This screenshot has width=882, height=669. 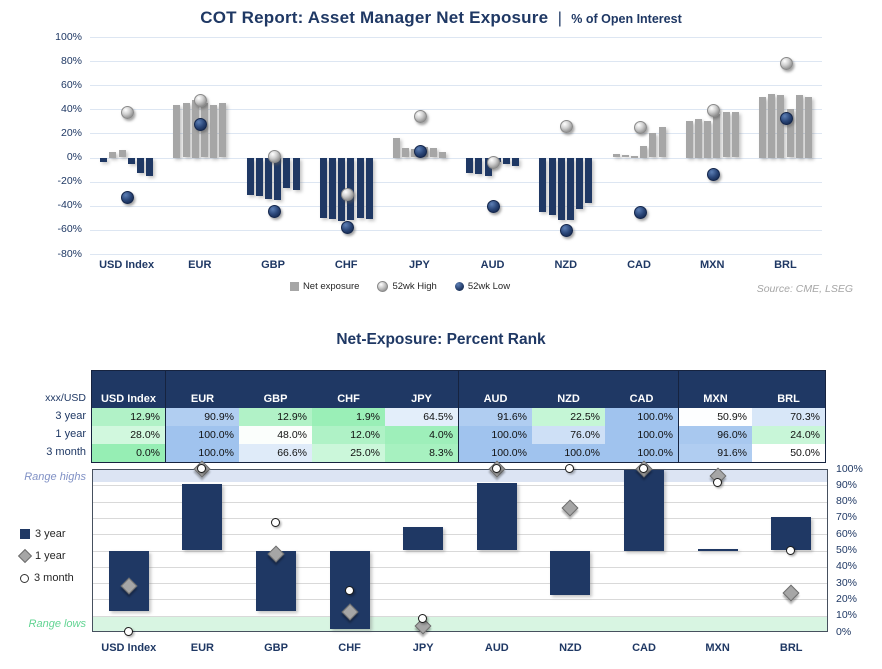 I want to click on table-cell: 90.9%, so click(x=202, y=417).